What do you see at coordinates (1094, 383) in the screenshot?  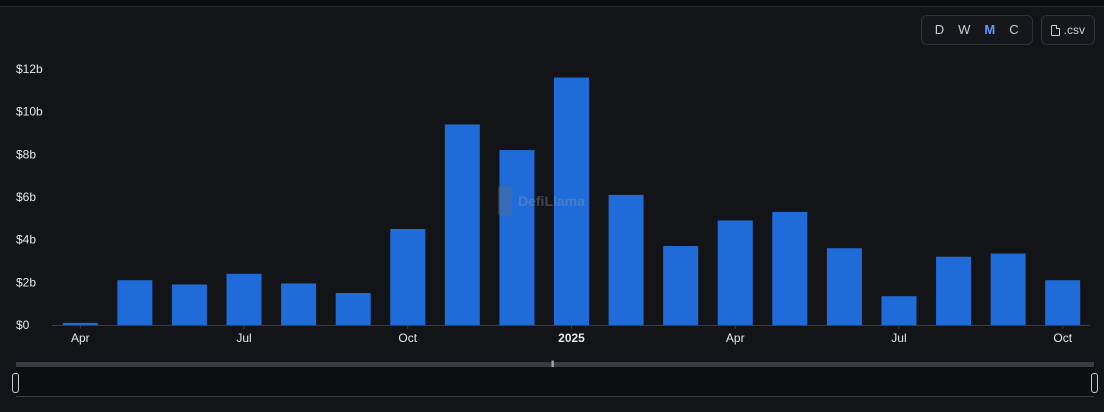 I see `brush-right-handle` at bounding box center [1094, 383].